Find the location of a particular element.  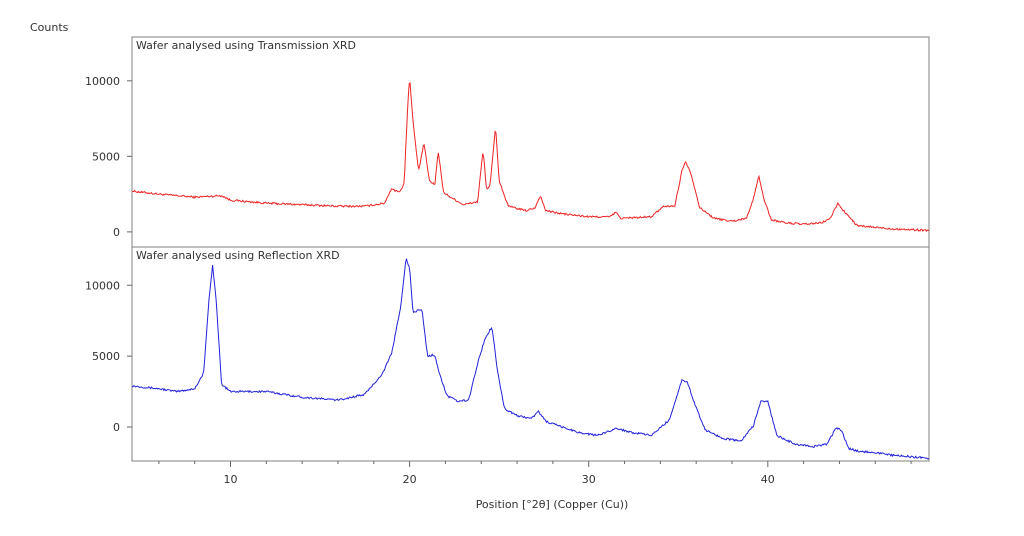

x-tick-label: 20 is located at coordinates (410, 479).